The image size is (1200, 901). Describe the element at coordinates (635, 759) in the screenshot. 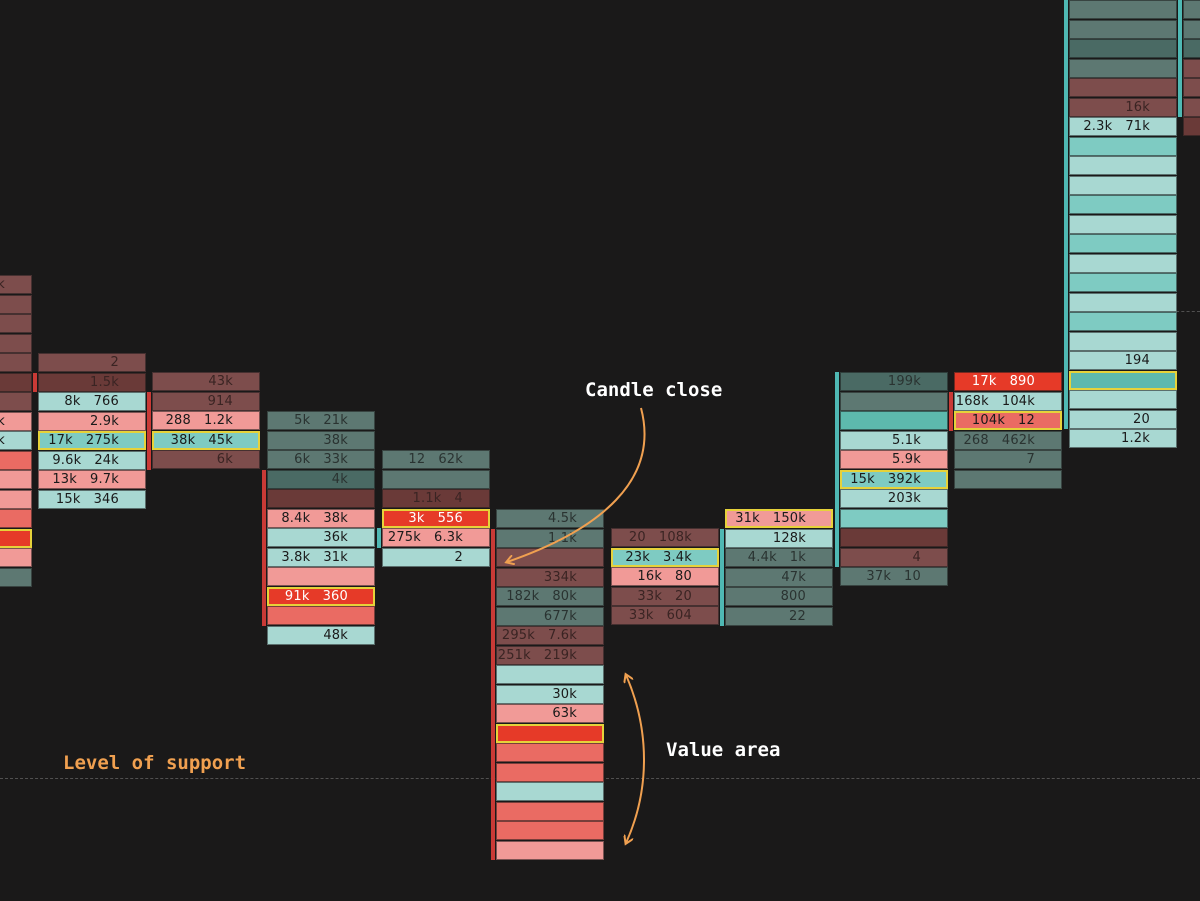

I see `value-area-arrow` at that location.